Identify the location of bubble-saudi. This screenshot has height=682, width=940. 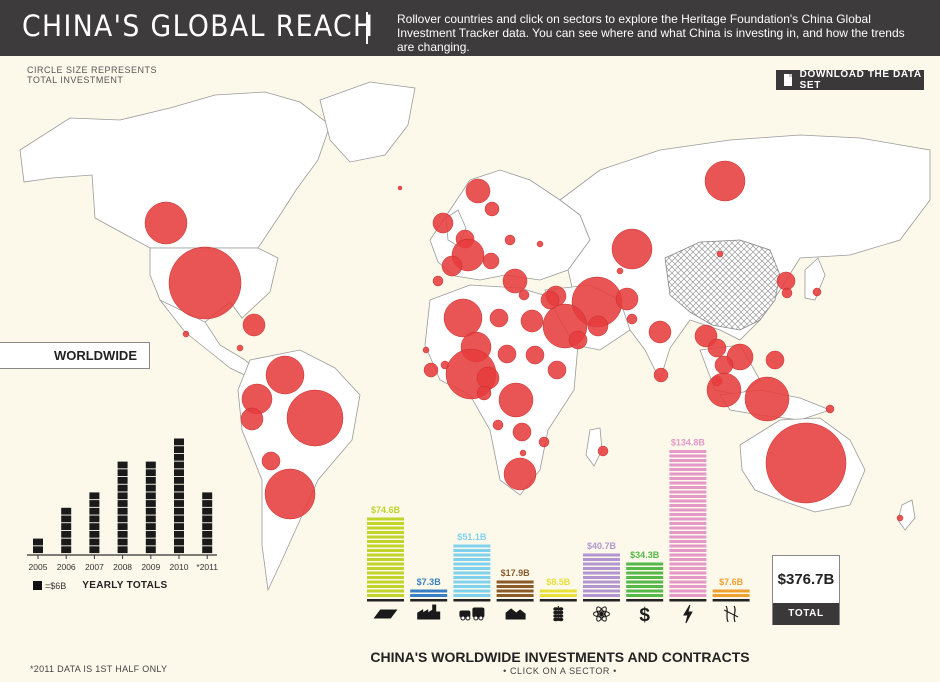
(578, 340).